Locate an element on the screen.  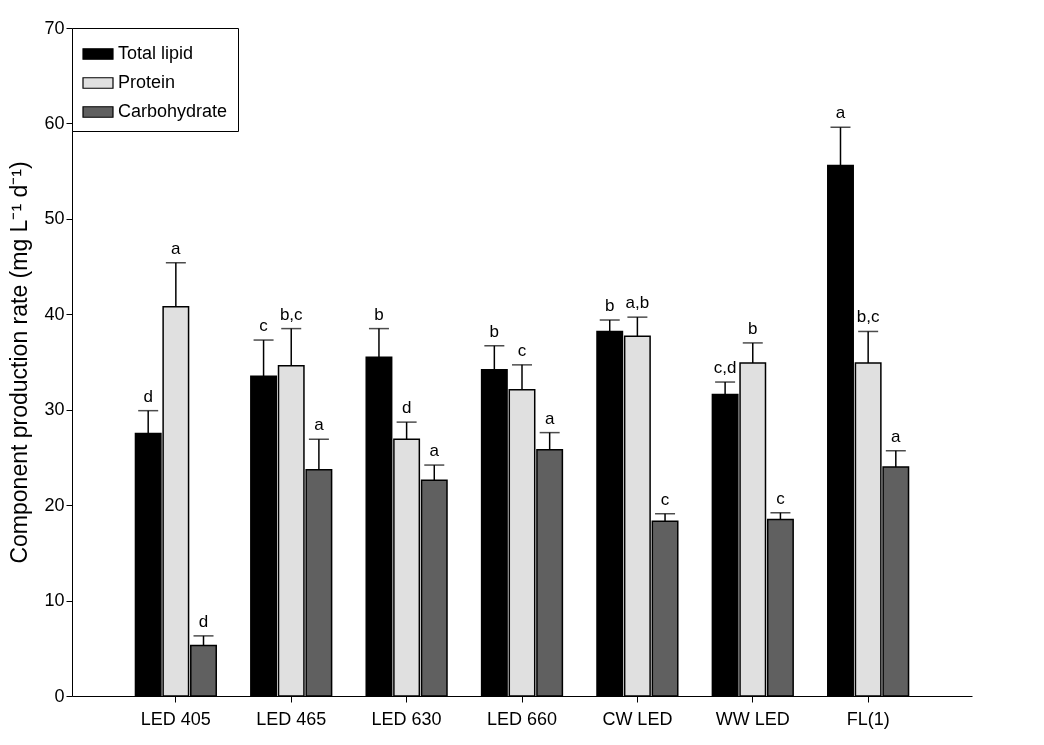
x-tick-label: LED 465 is located at coordinates (291, 718).